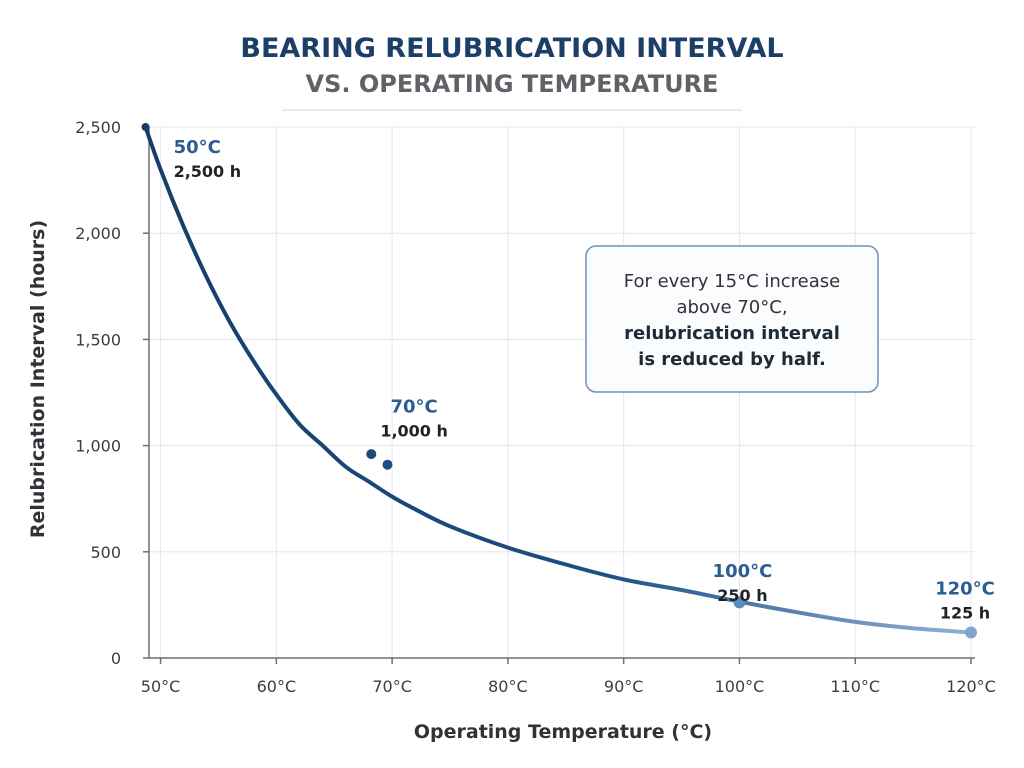 Image resolution: width=1024 pixels, height=768 pixels. What do you see at coordinates (413, 407) in the screenshot?
I see `point-label-temp: 70°C` at bounding box center [413, 407].